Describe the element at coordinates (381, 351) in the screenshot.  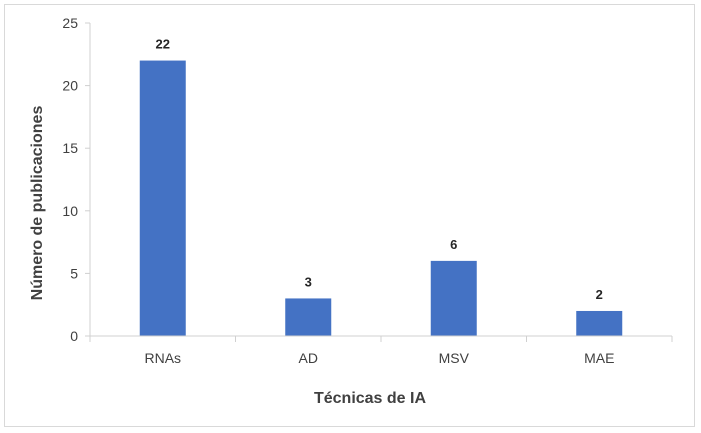
I see `x-axis-ticks: RNAs AD MSV MAE` at that location.